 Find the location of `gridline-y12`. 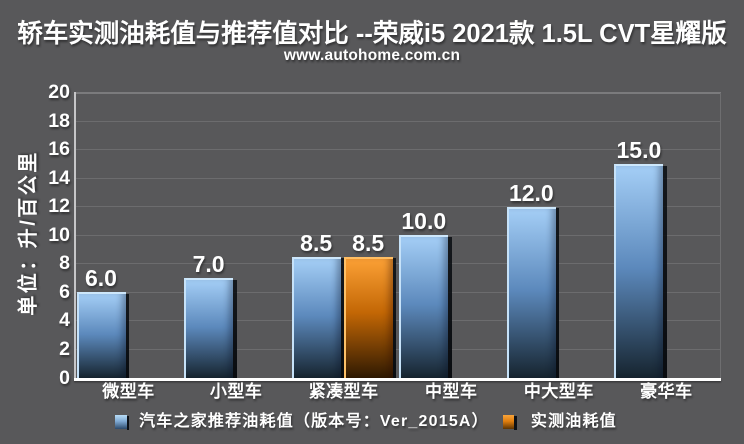

gridline-y12 is located at coordinates (398, 207).